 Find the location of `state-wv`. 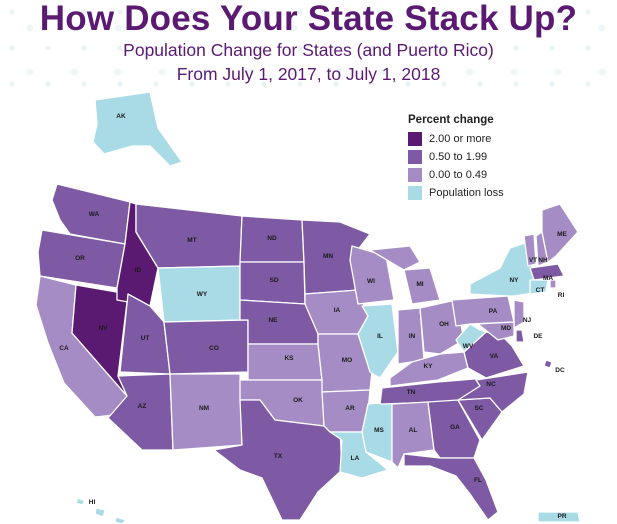

state-wv is located at coordinates (471, 338).